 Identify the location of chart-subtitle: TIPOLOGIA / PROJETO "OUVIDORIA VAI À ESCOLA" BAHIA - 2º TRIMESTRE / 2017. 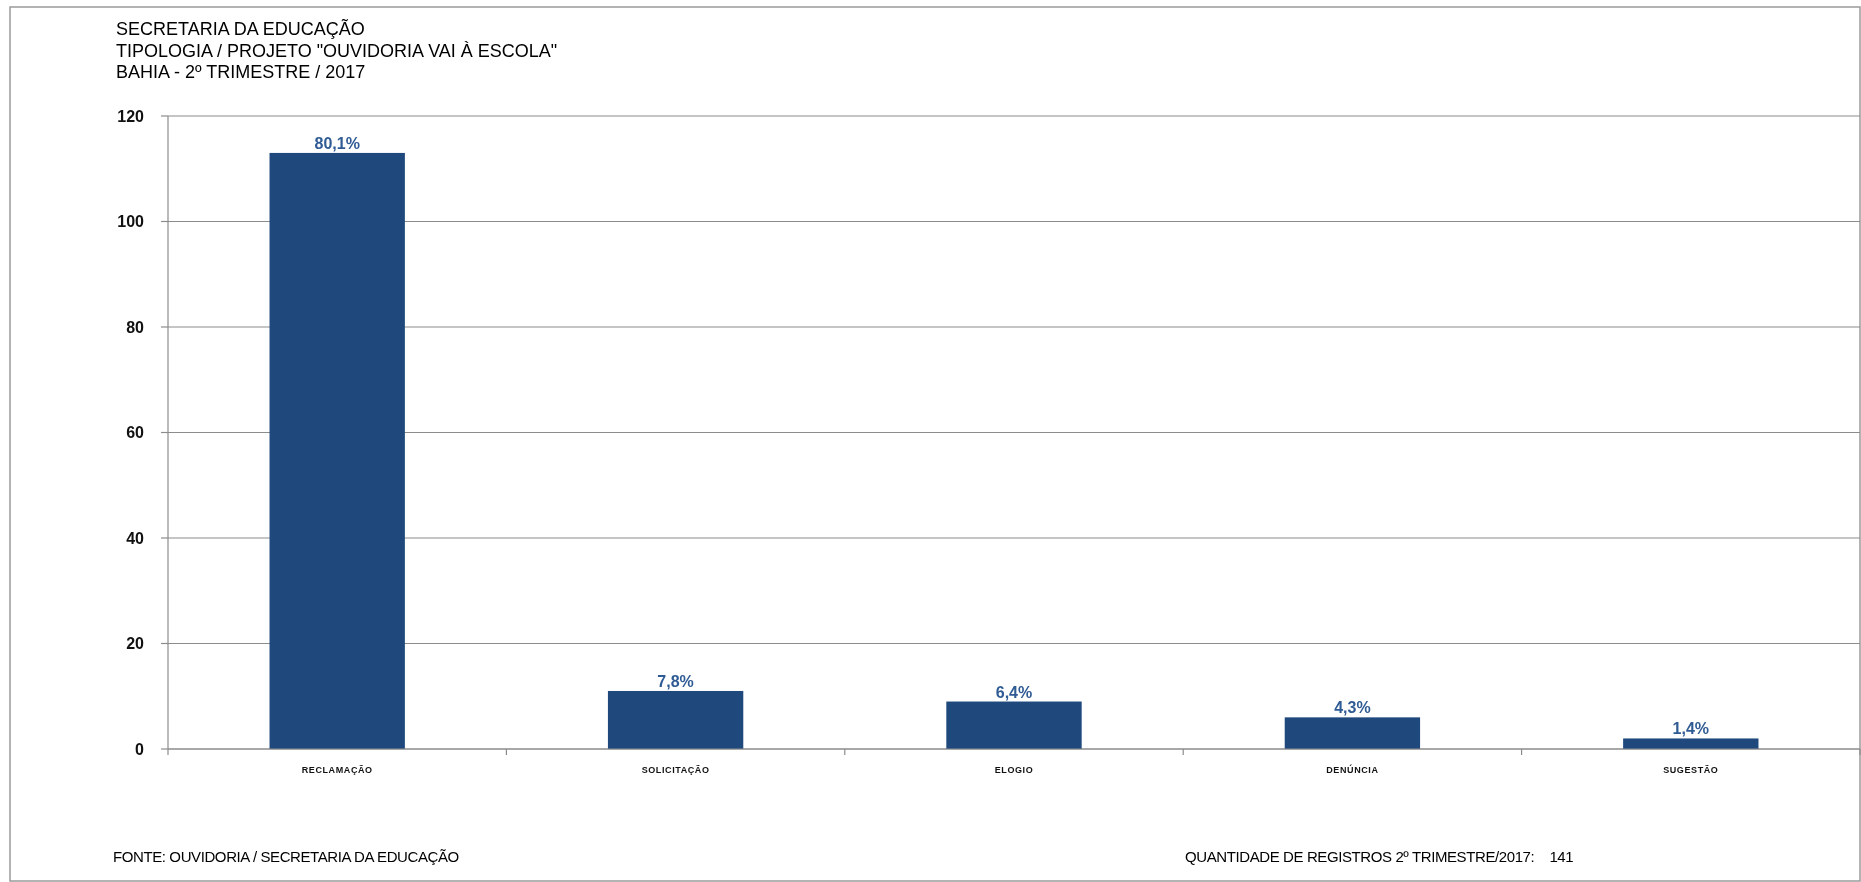
(337, 61).